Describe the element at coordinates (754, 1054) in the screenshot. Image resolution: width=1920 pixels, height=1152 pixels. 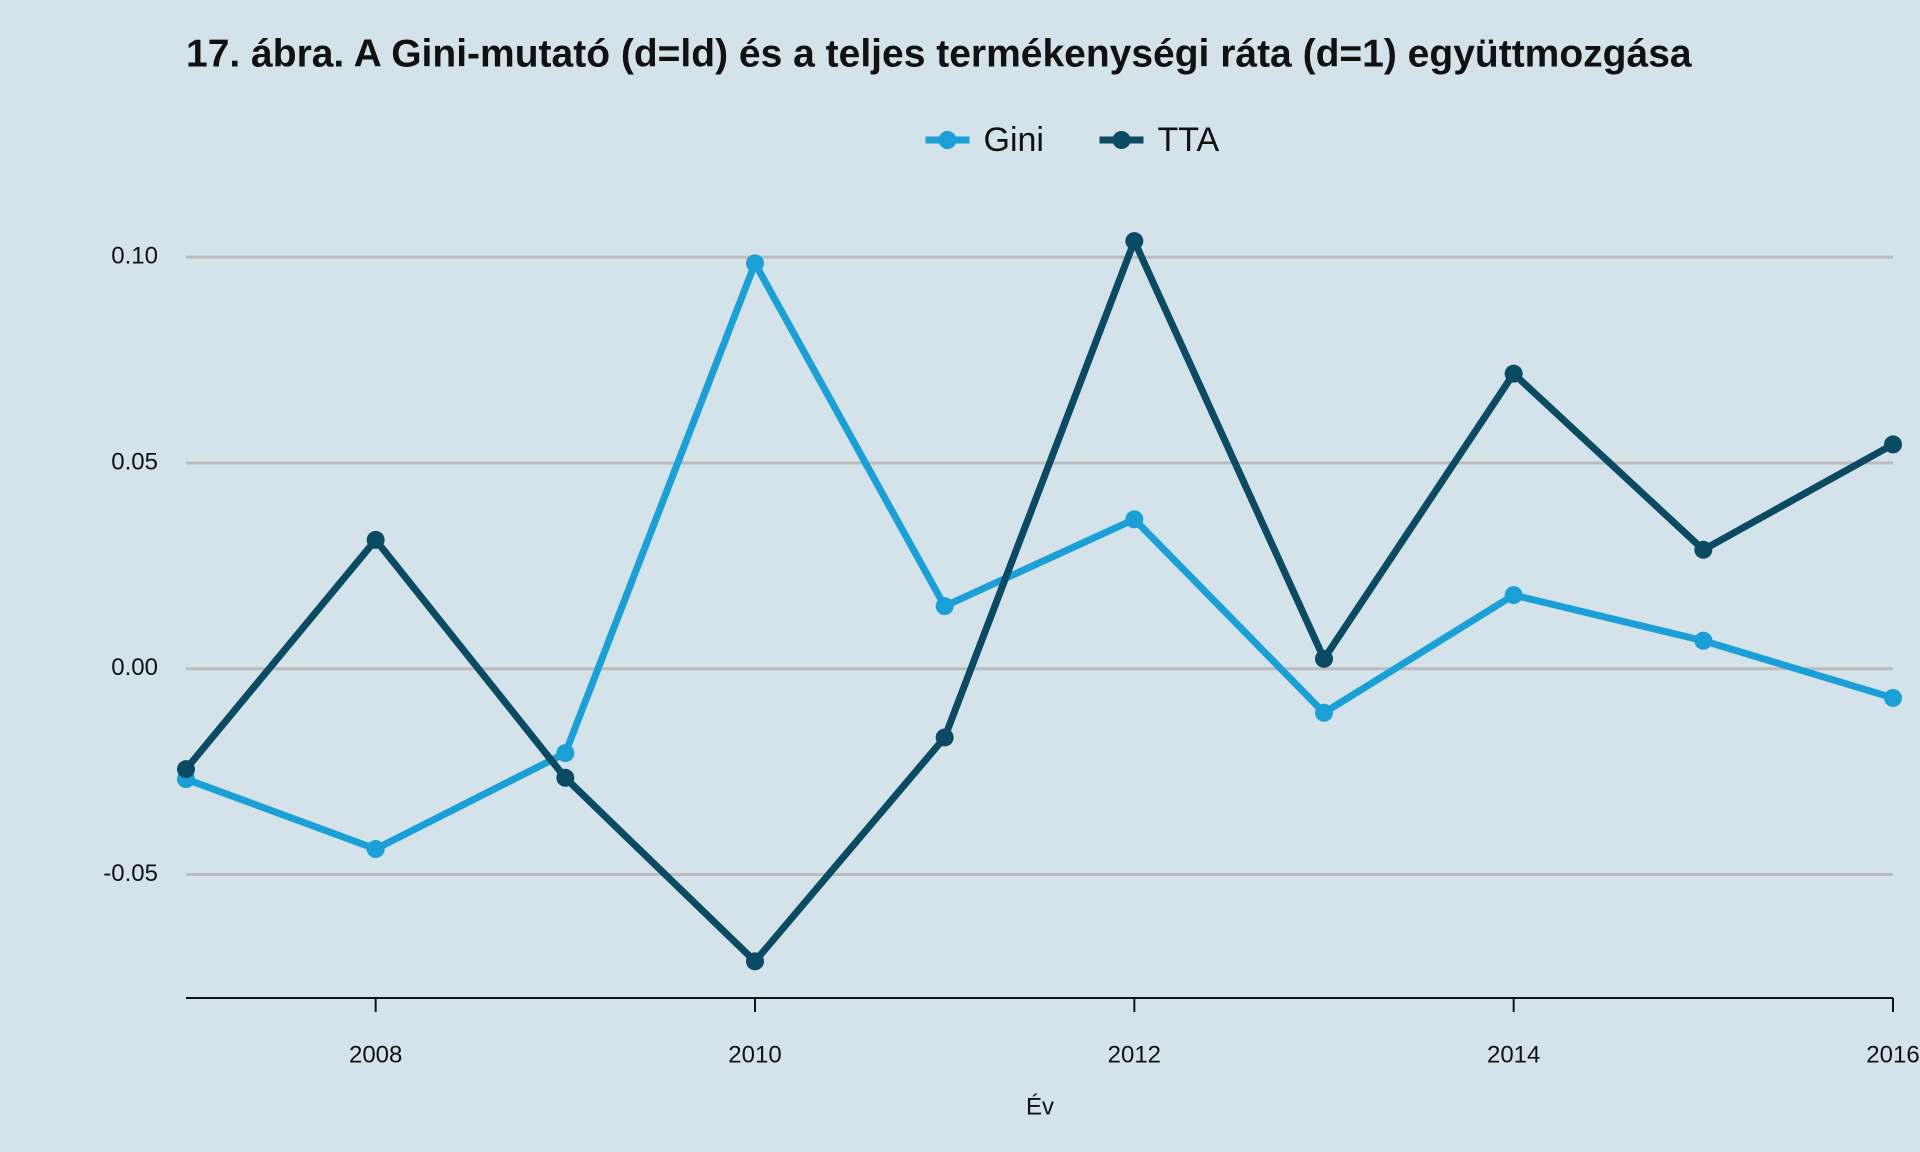
I see `x-tick-label: 2010` at that location.